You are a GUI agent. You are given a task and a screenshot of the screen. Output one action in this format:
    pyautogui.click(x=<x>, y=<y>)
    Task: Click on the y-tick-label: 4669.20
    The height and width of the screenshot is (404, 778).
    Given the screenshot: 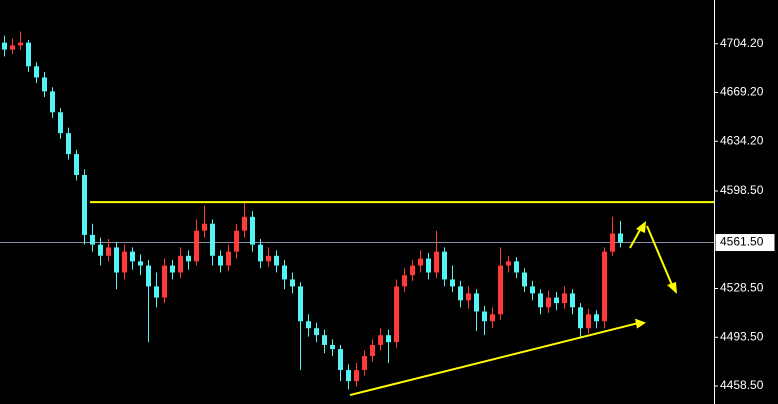 What is the action you would take?
    pyautogui.click(x=742, y=92)
    